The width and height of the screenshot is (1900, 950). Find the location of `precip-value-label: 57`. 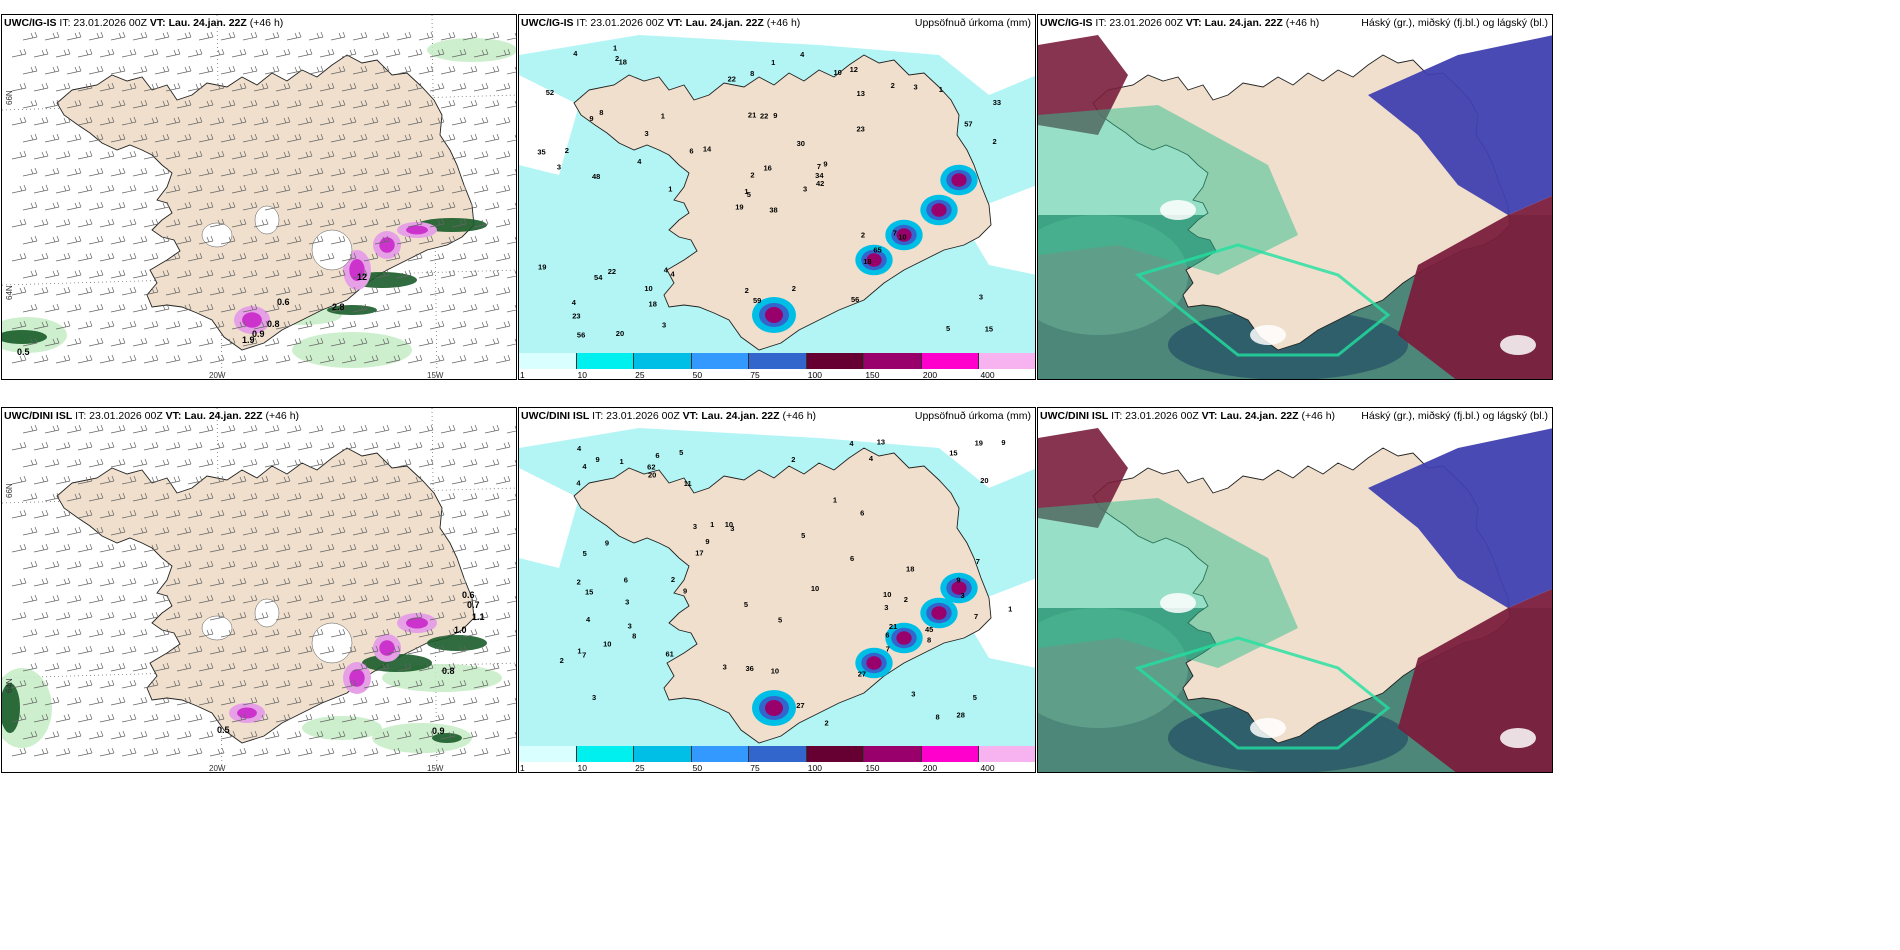

precip-value-label: 57 is located at coordinates (968, 124).